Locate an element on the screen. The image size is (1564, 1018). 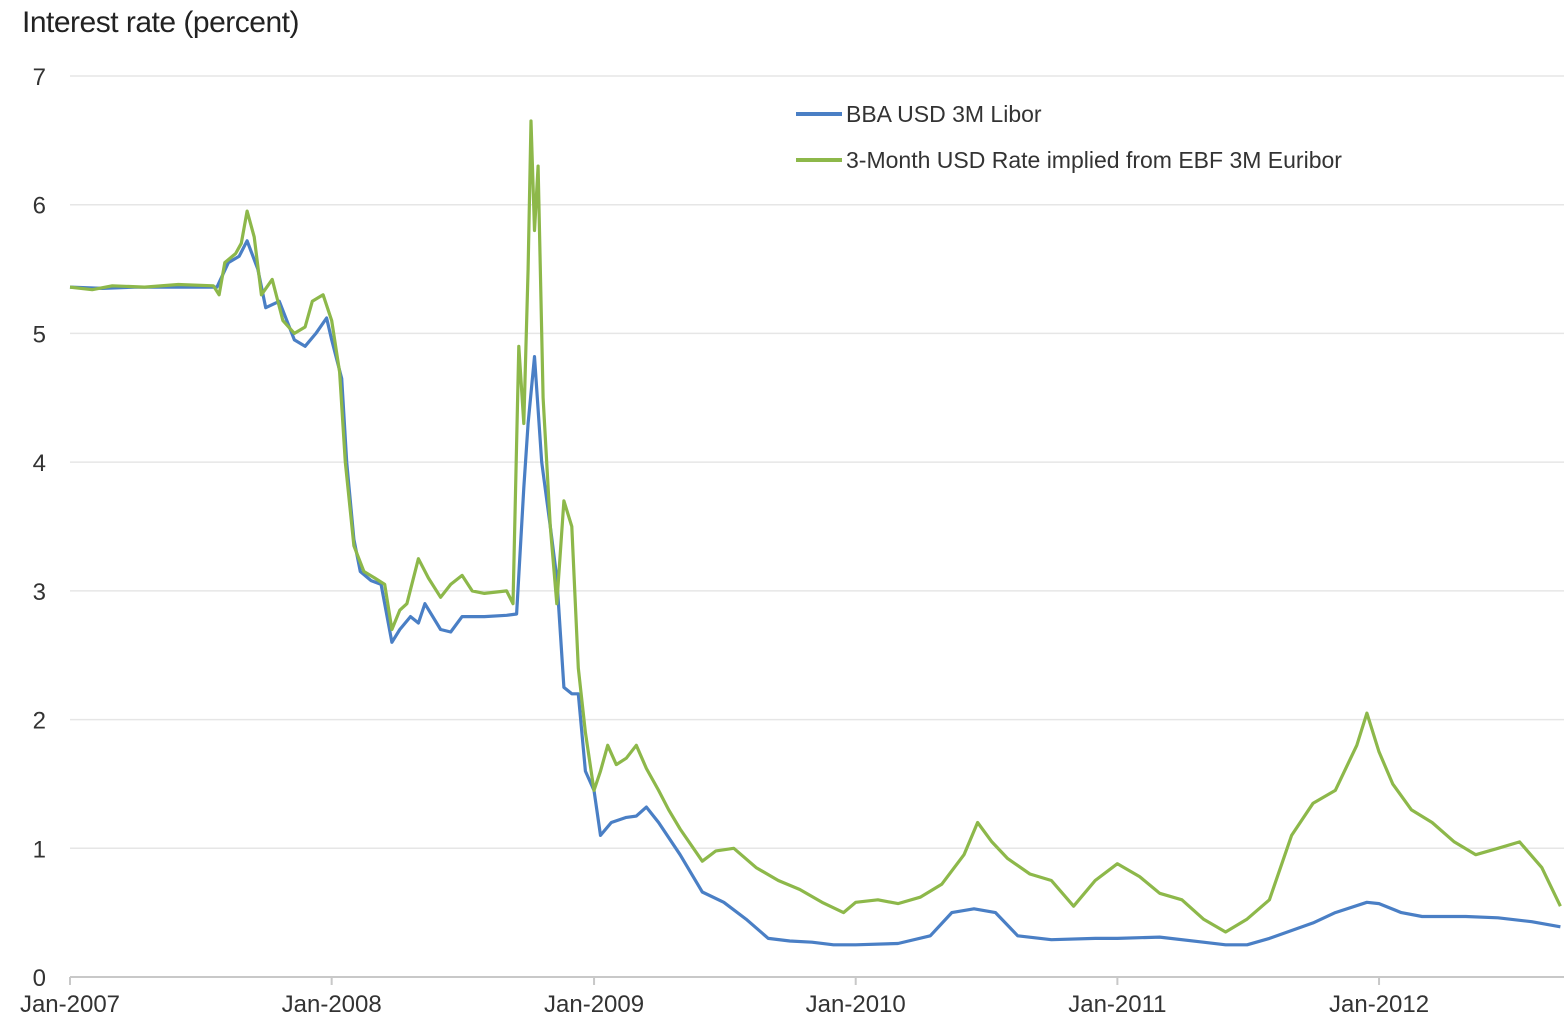
y-axis-title: Interest rate (percent) is located at coordinates (160, 22).